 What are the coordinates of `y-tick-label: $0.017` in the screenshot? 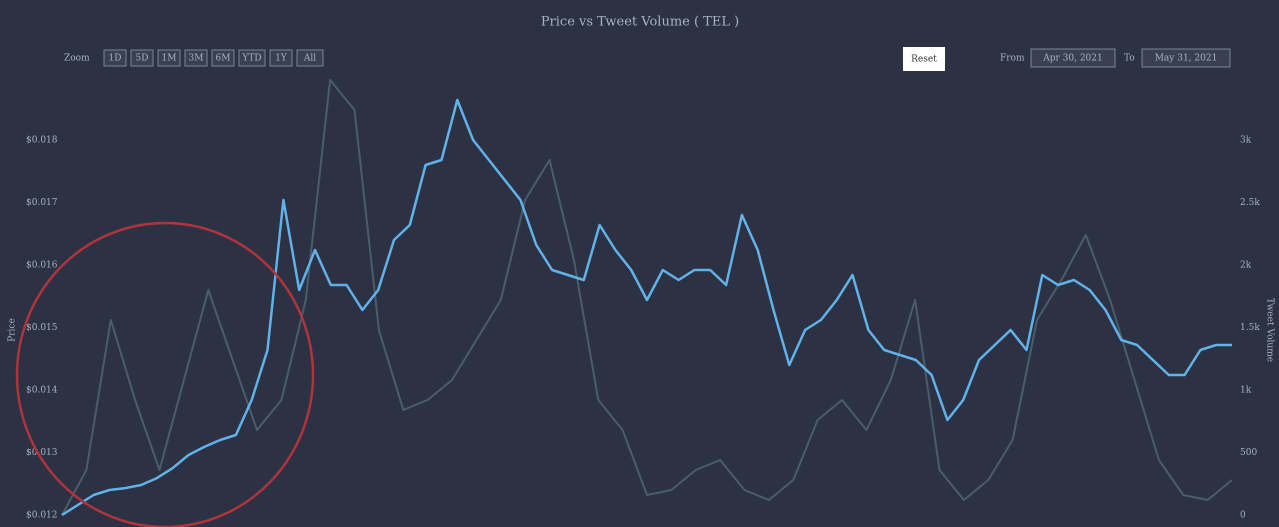 It's located at (42, 203).